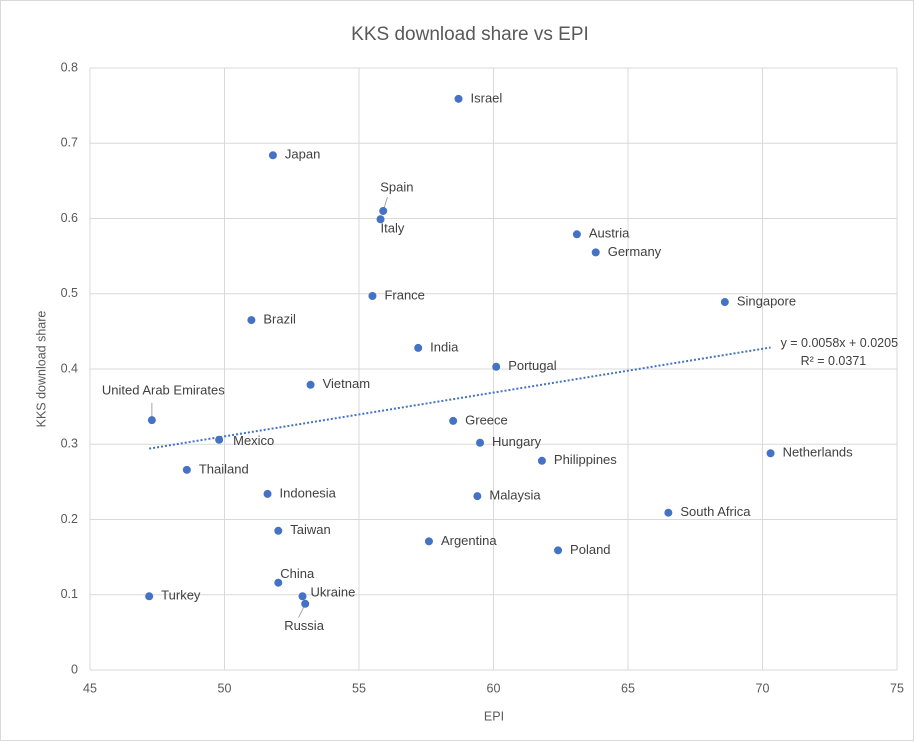 This screenshot has height=742, width=915. What do you see at coordinates (359, 688) in the screenshot?
I see `x-tick-label: 55` at bounding box center [359, 688].